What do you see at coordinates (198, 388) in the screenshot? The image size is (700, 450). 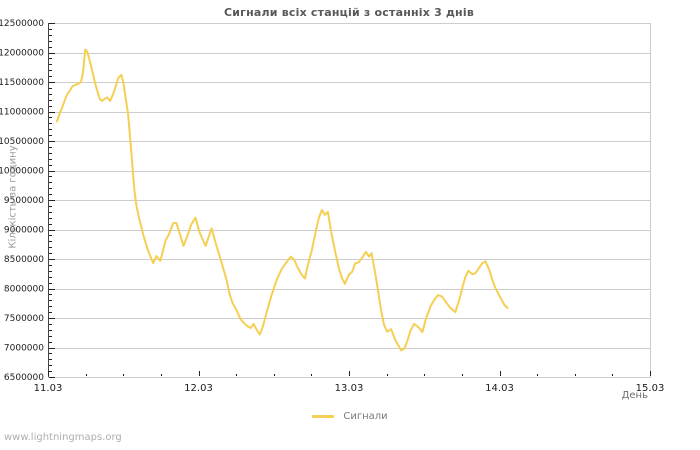 I see `svg-text: 12.03` at bounding box center [198, 388].